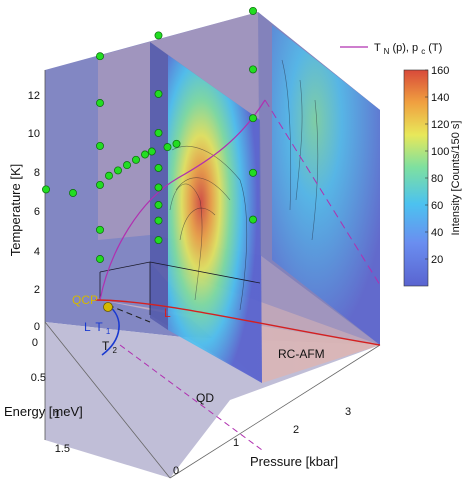  I want to click on lt1-label: L T 1, so click(97, 328).